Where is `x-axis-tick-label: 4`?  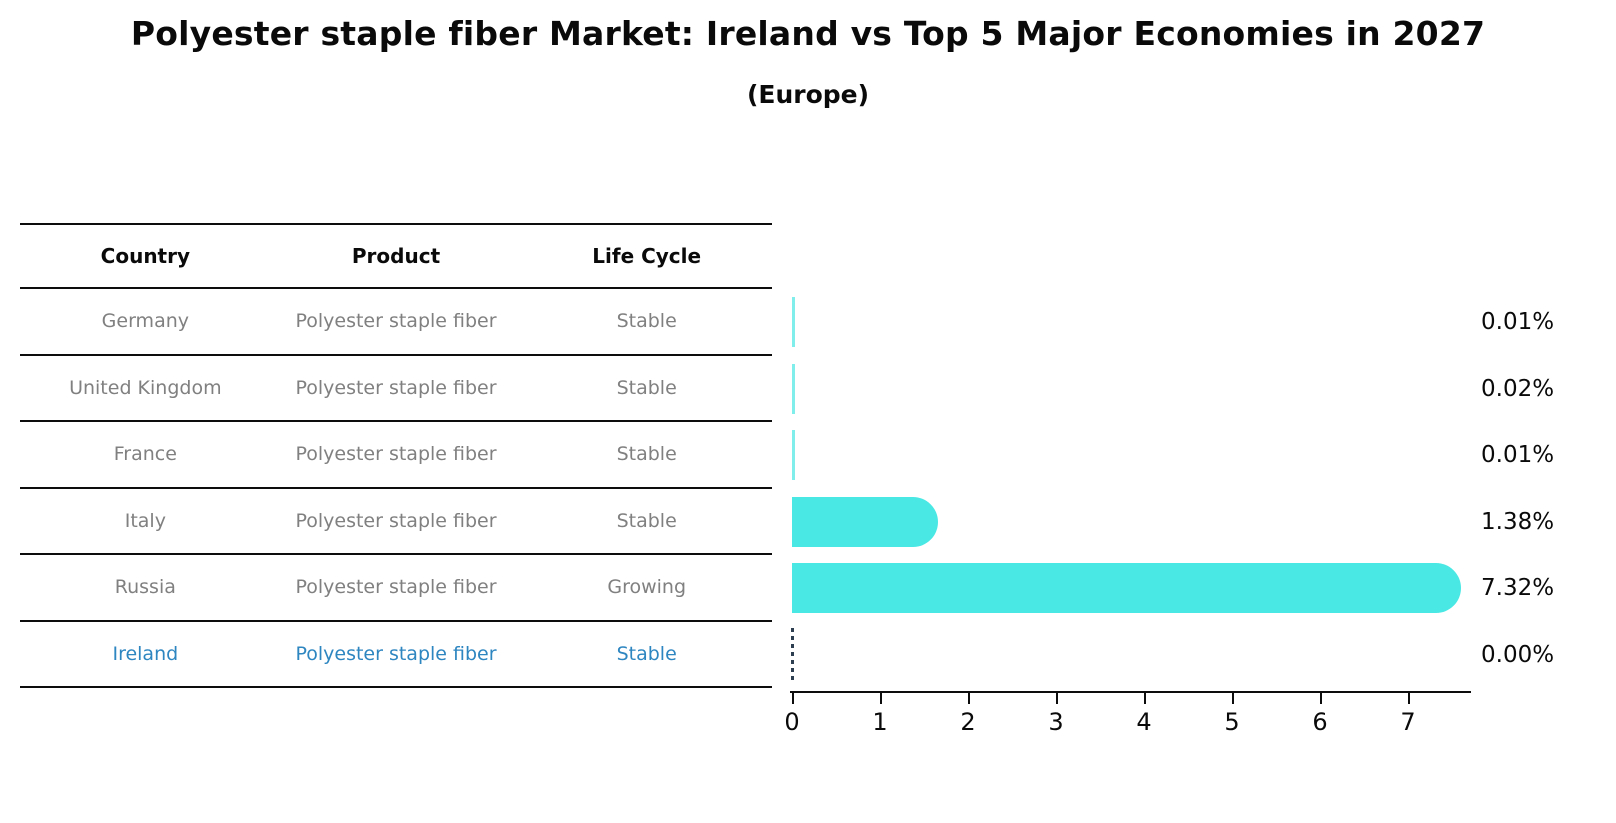
x-axis-tick-label: 4 is located at coordinates (1144, 722).